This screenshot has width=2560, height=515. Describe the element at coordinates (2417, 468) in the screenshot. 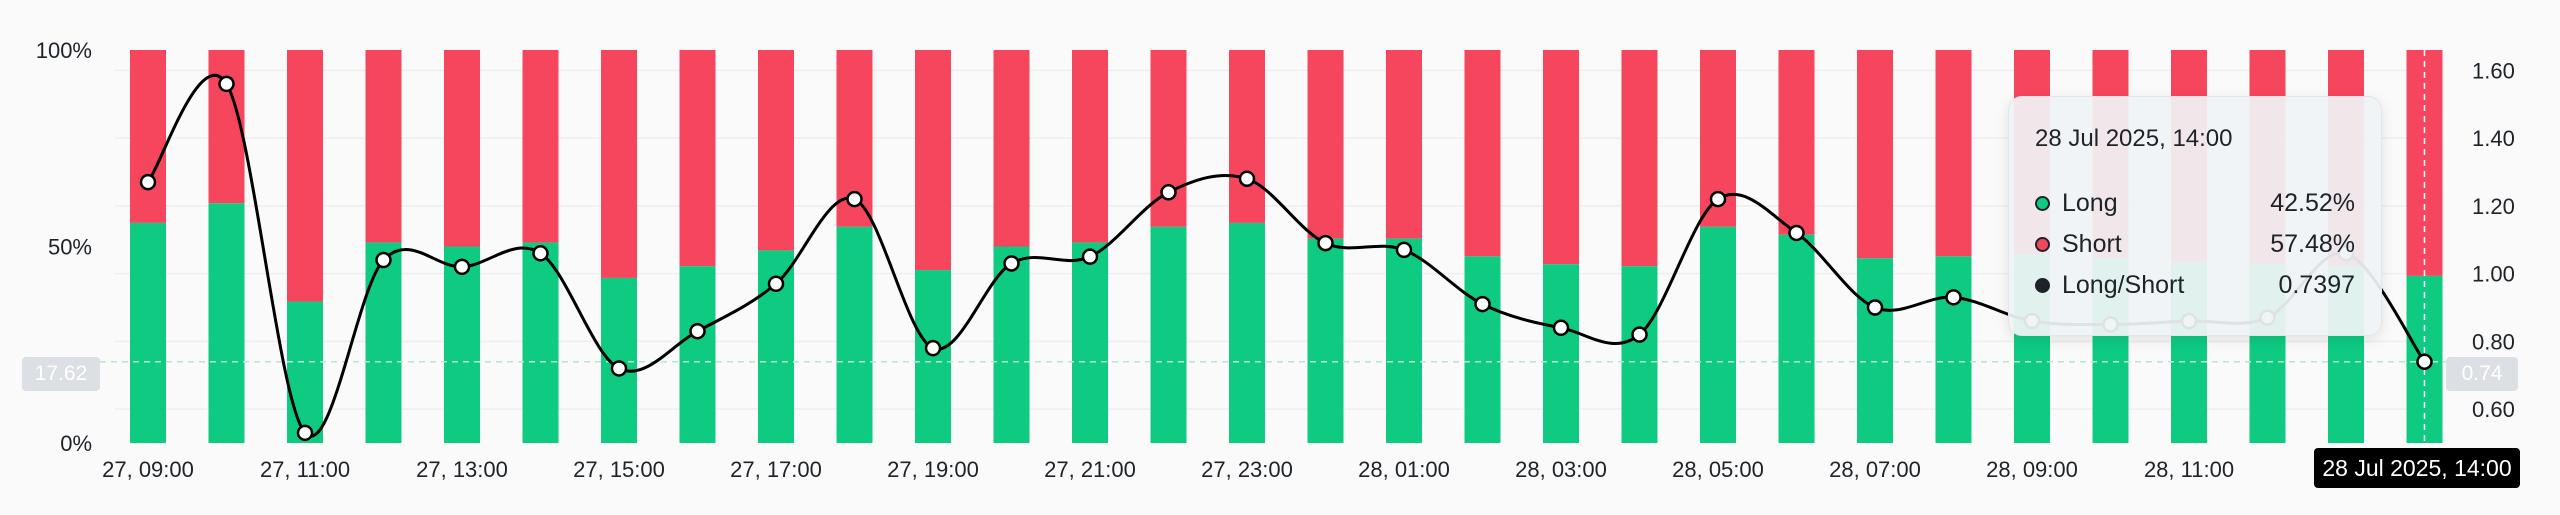

I see `crosshair-time-badge: 28 Jul 2025, 14:00` at that location.